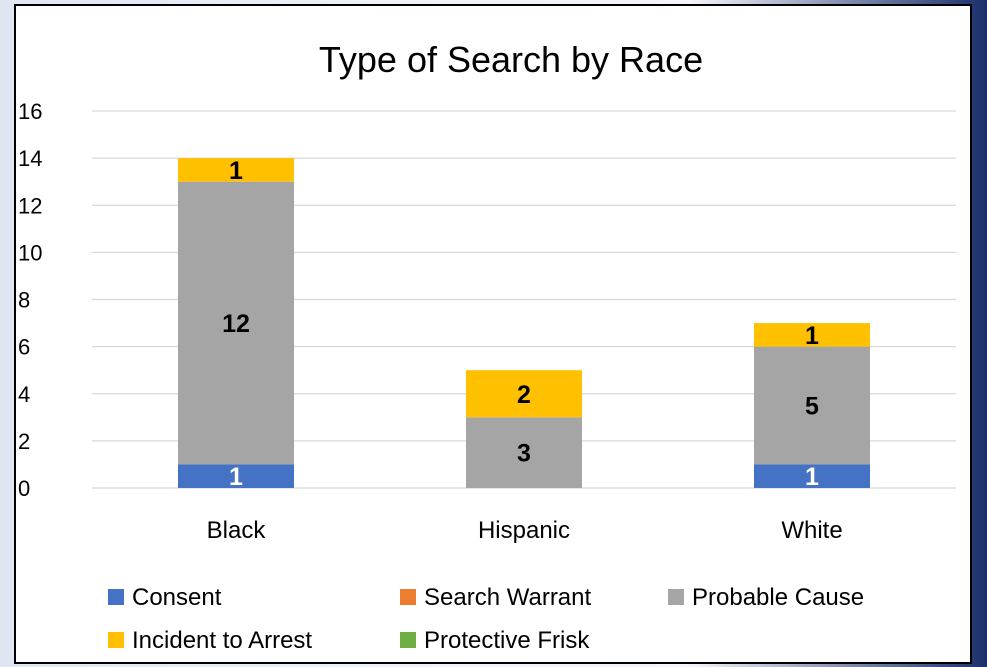  Describe the element at coordinates (507, 640) in the screenshot. I see `legend-label: Protective Frisk` at that location.